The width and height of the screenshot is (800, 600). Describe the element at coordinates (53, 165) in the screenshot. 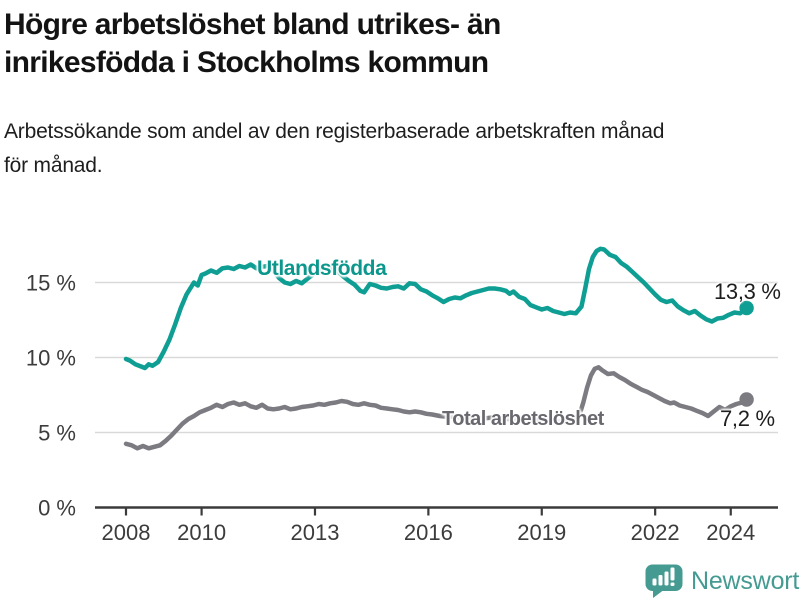

I see `chart-subtitle-line-2: för månad.` at that location.